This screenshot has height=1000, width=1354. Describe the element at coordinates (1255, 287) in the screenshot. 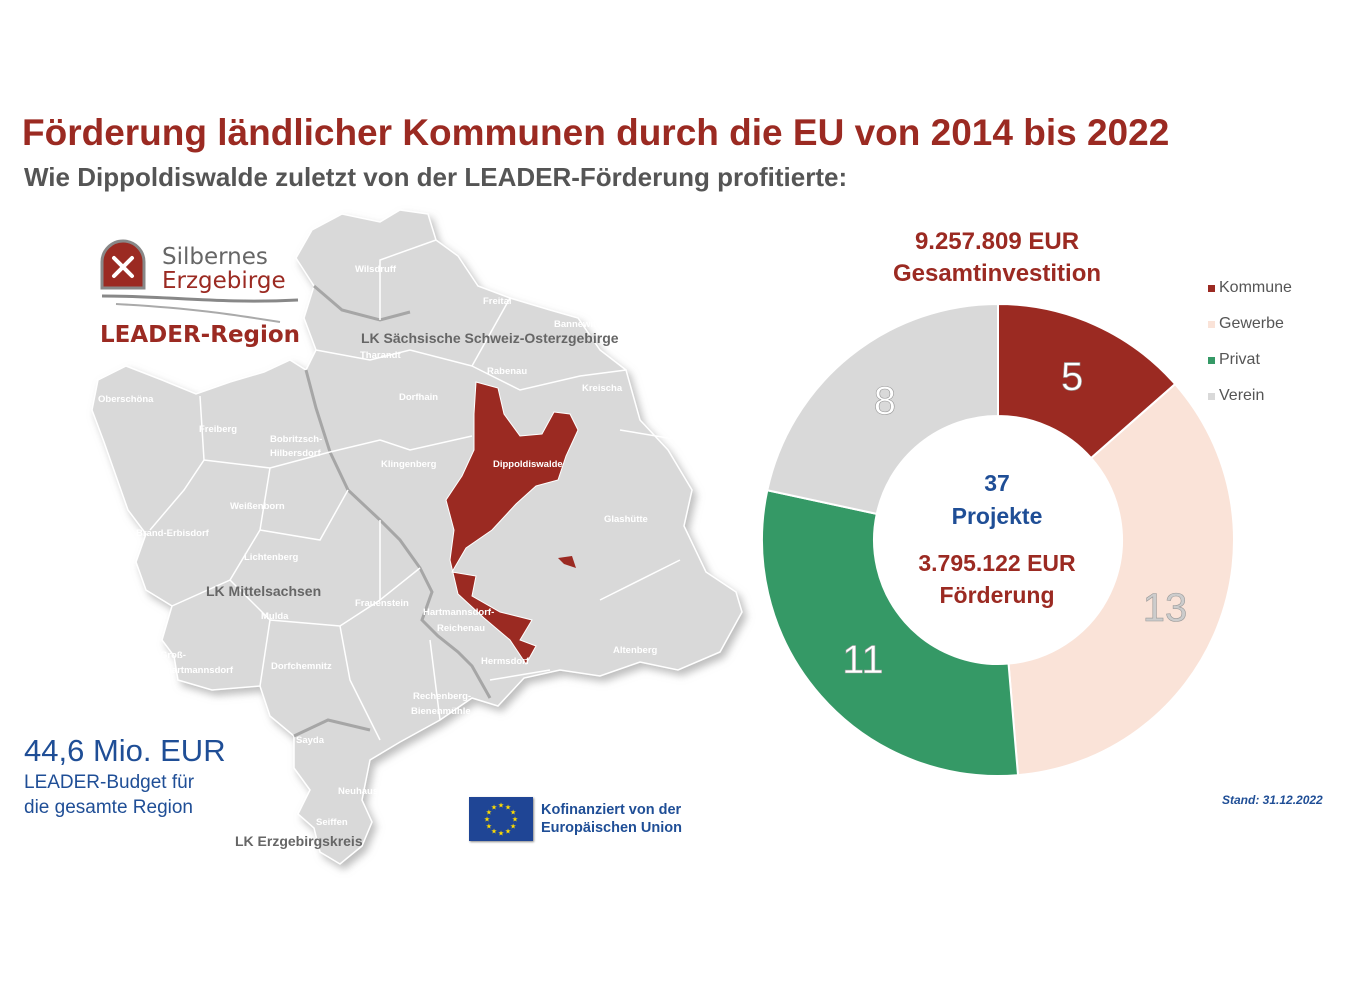

I see `legend-label: Kommune` at that location.